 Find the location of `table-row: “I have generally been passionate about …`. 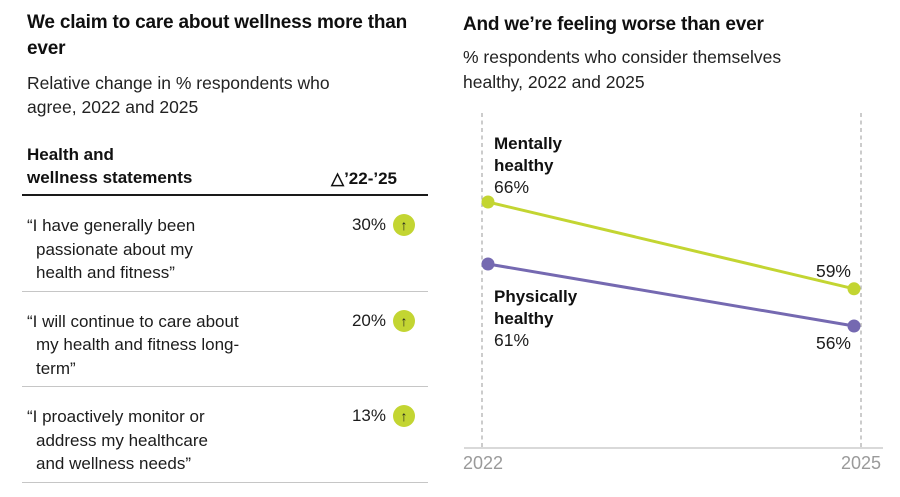

table-row: “I have generally been passionate about … is located at coordinates (225, 244).